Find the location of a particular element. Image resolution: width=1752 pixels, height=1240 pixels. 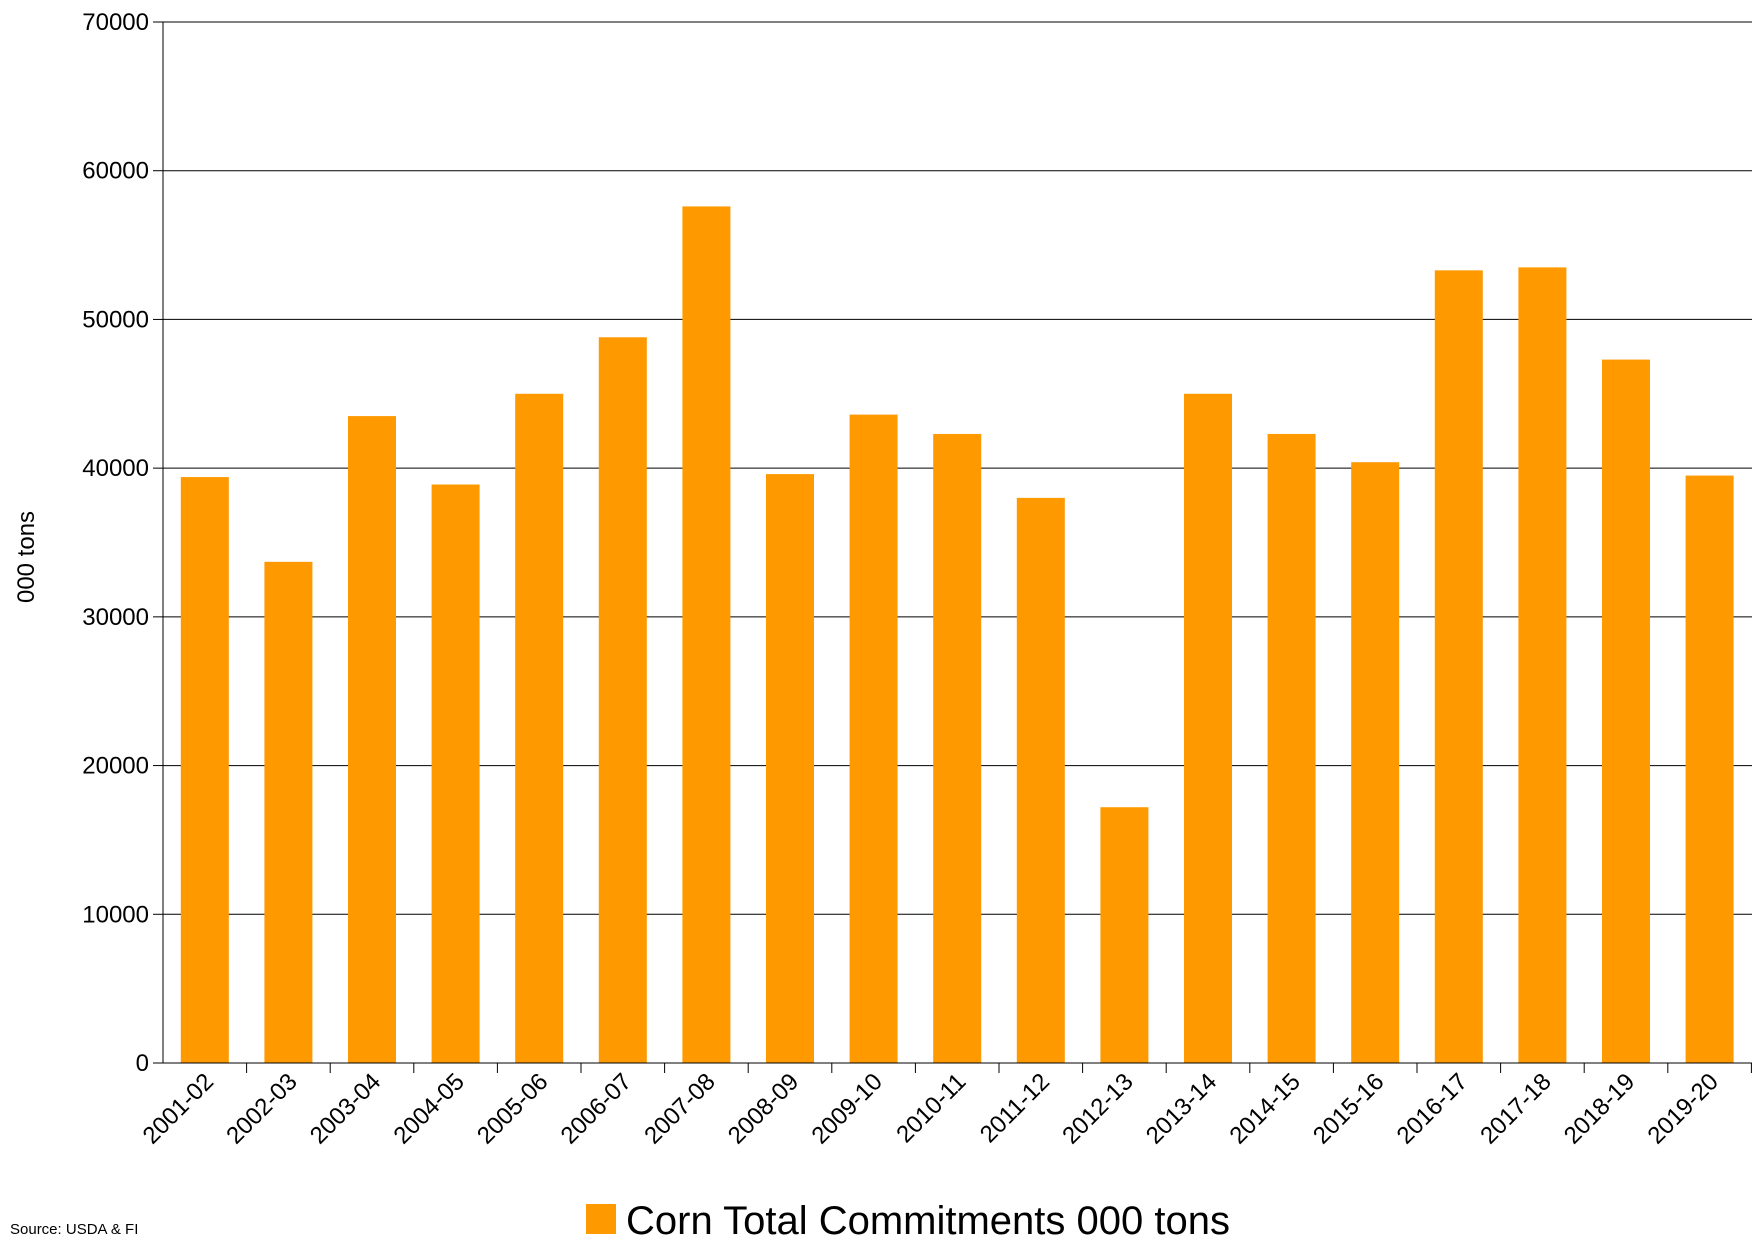

x-tick-label: 2005-06 is located at coordinates (512, 1108).